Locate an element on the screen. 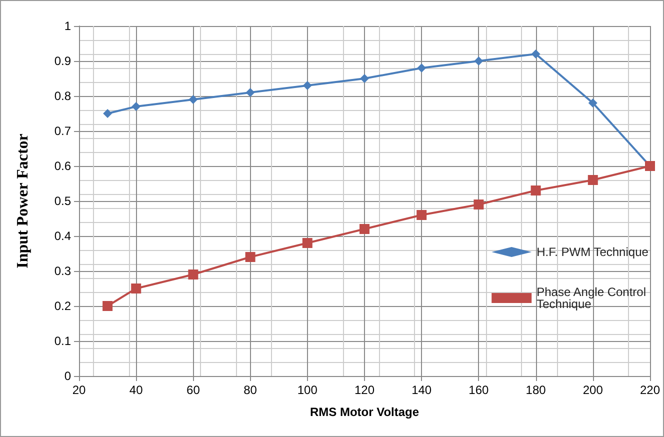 The height and width of the screenshot is (437, 664). y-tick-label: 0 is located at coordinates (68, 376).